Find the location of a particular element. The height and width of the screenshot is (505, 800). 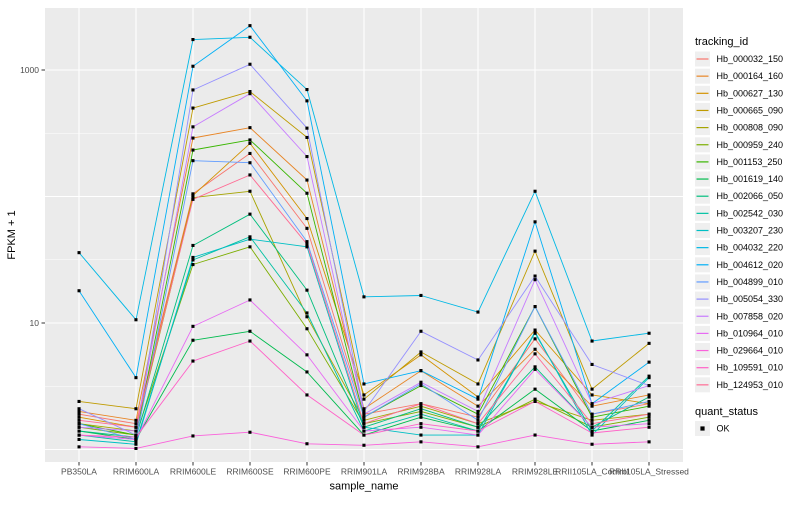

legend-item-Hb_000627_130: Hb_000627_130 is located at coordinates (739, 93).